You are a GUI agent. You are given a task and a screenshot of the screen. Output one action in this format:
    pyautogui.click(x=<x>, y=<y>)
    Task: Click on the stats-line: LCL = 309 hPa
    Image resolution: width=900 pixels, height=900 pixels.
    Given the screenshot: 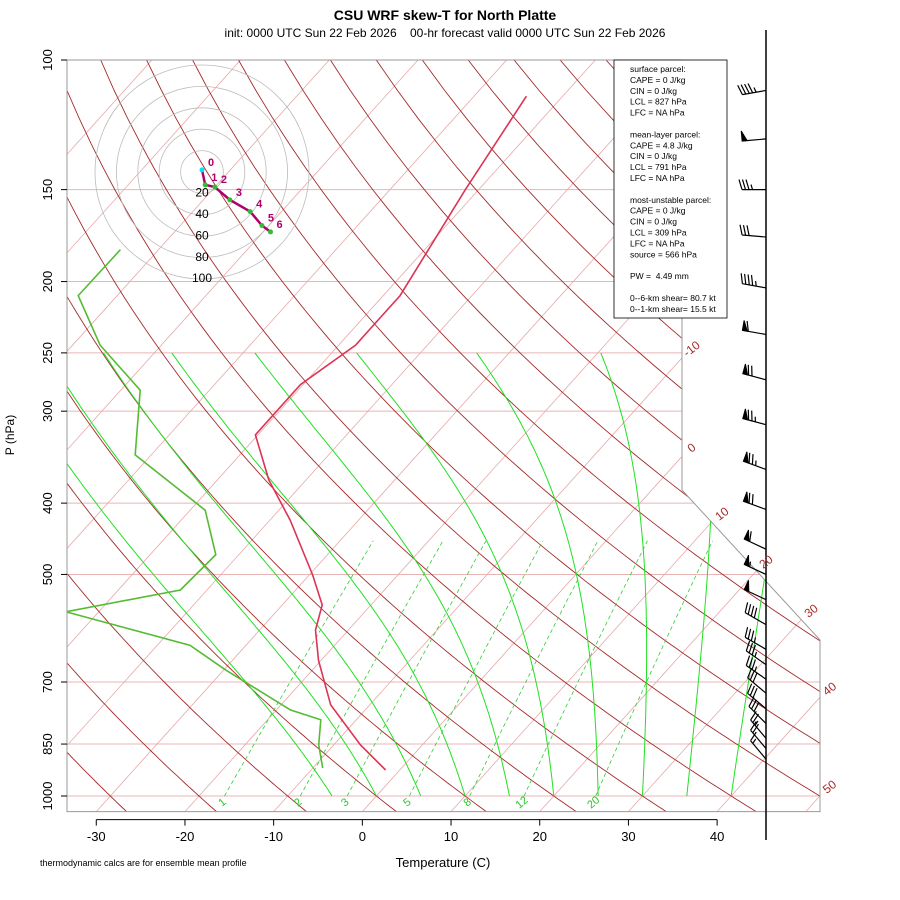 What is the action you would take?
    pyautogui.click(x=658, y=233)
    